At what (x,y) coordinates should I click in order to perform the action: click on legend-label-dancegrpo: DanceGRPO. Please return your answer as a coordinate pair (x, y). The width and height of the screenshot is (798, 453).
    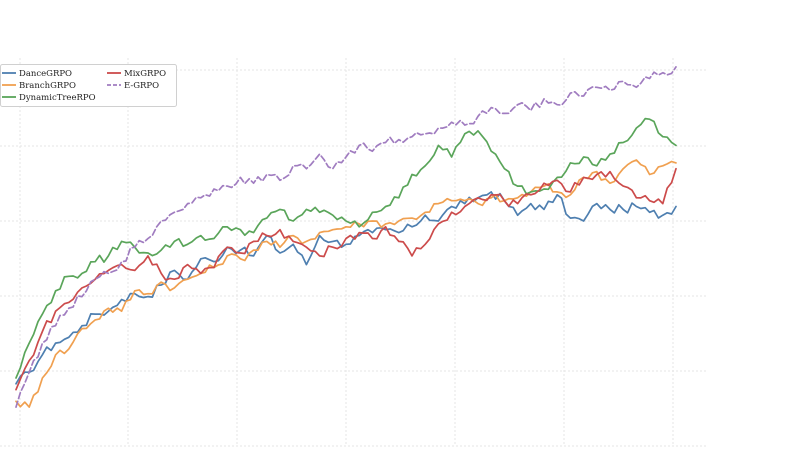
    Looking at the image, I should click on (45, 74).